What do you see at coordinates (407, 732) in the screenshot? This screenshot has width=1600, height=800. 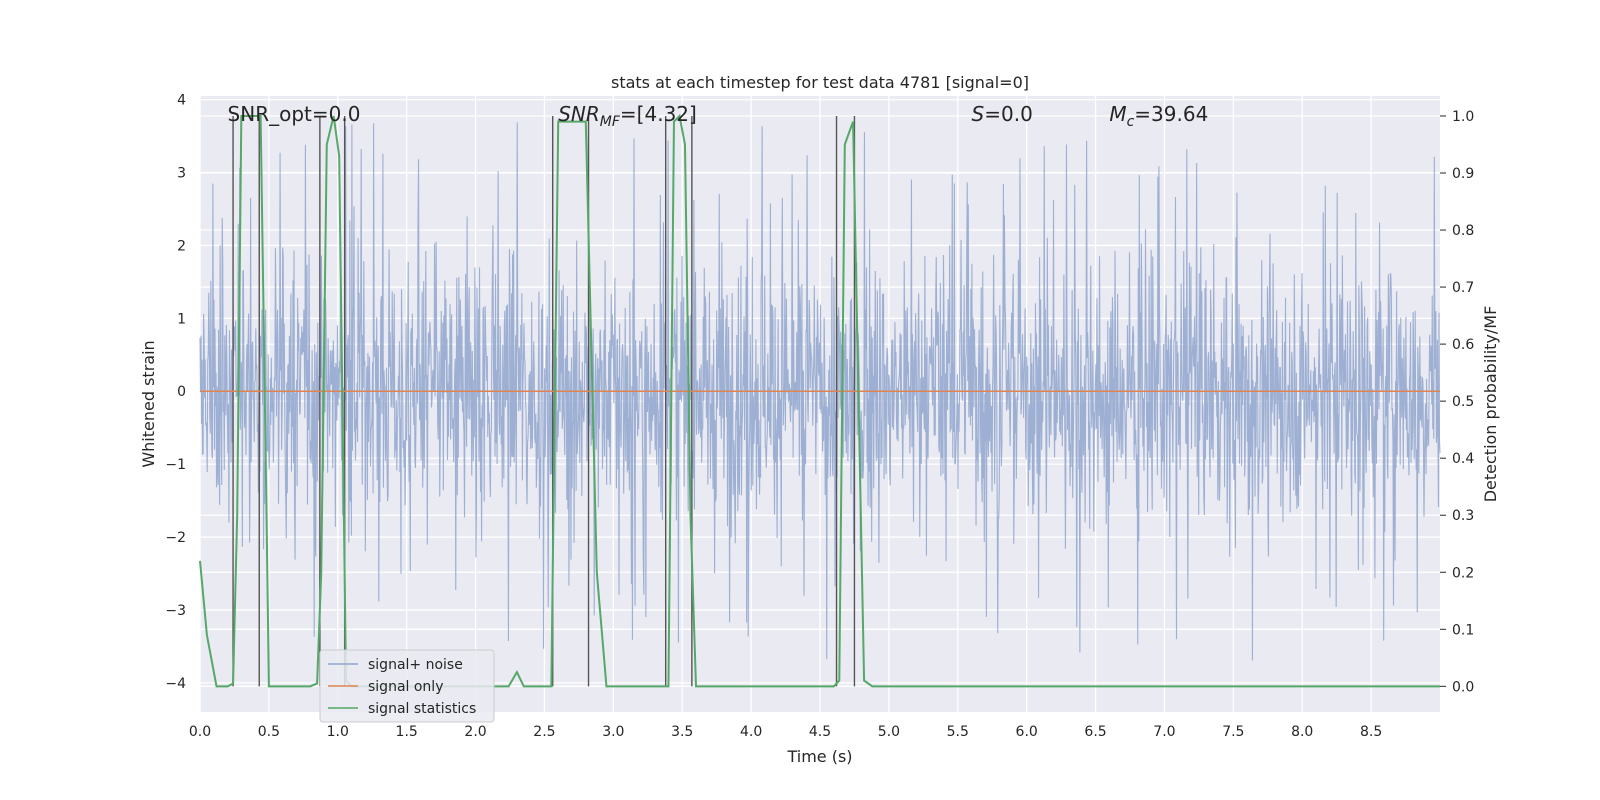 I see `x-tick-label: 1.5` at bounding box center [407, 732].